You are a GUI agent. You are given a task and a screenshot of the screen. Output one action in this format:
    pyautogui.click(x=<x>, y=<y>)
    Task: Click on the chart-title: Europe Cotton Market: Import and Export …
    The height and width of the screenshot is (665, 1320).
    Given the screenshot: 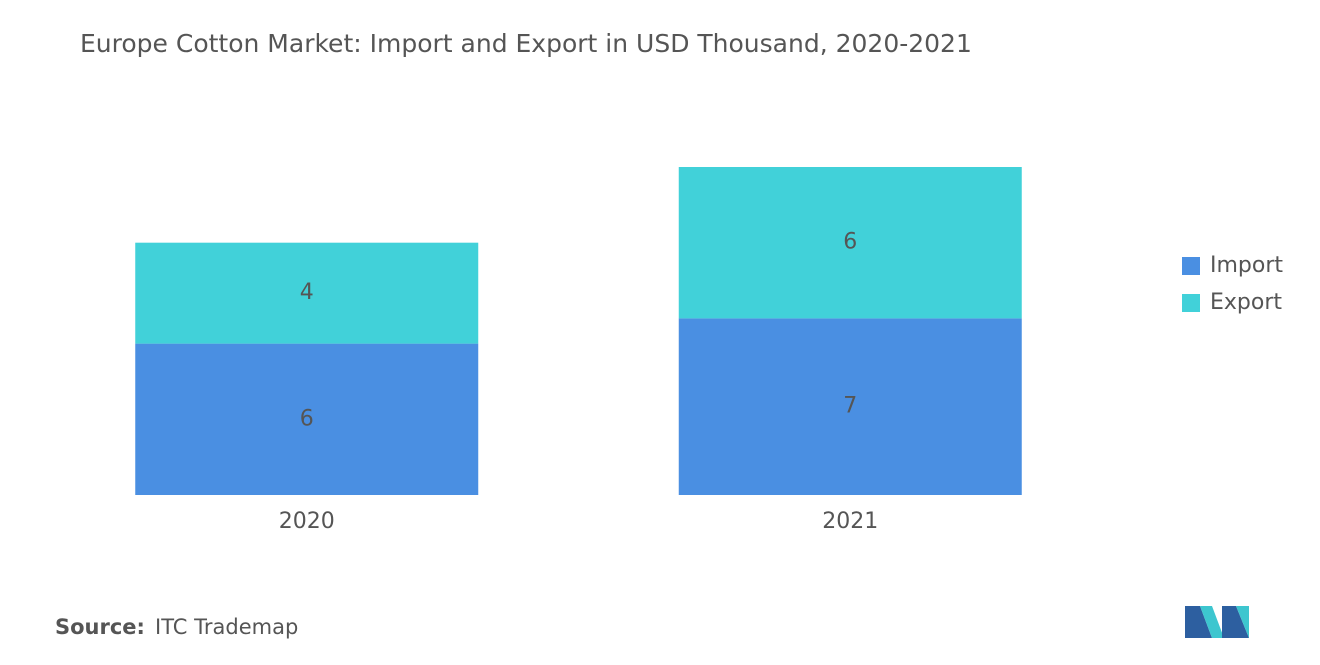 What is the action you would take?
    pyautogui.click(x=526, y=43)
    